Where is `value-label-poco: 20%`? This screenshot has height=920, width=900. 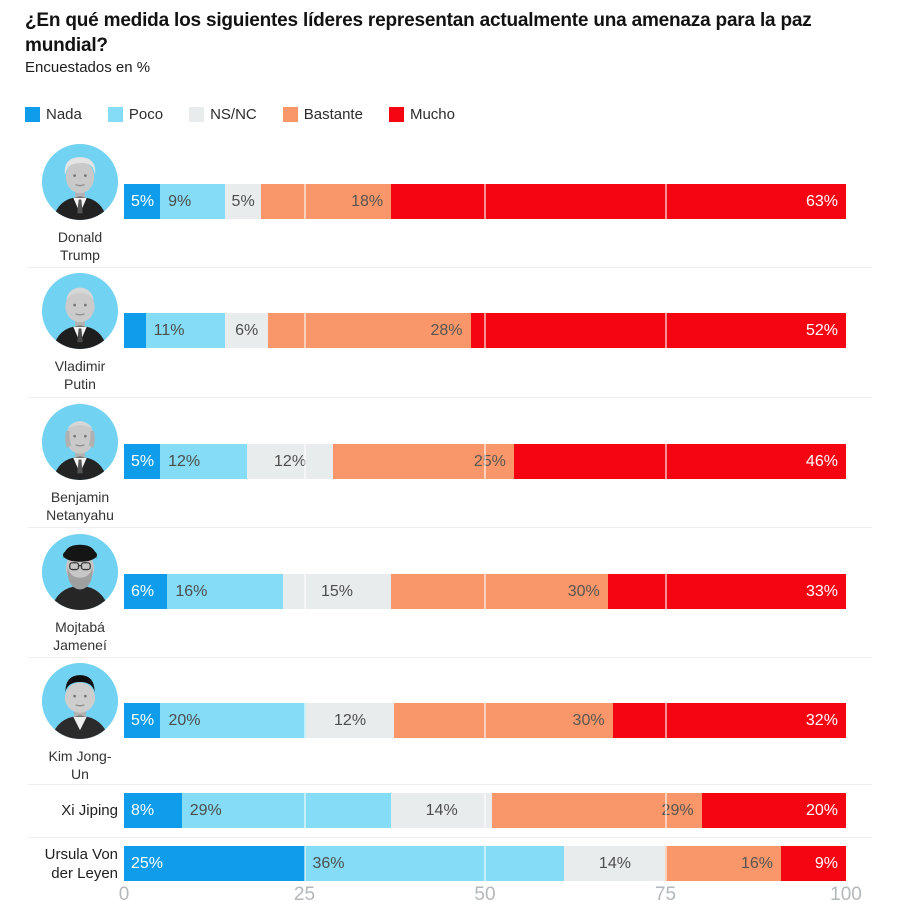
value-label-poco: 20% is located at coordinates (184, 720).